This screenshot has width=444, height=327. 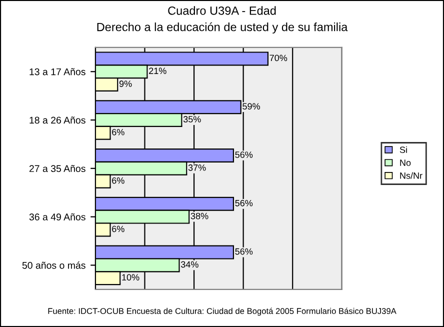 I want to click on data-label: 35%, so click(x=192, y=119).